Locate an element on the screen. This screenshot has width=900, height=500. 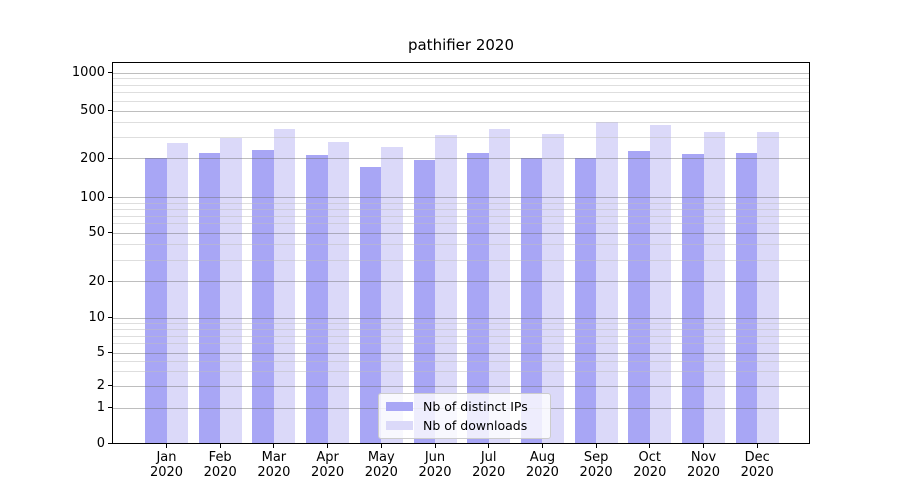
legend-item-downloads: Nb of downloads is located at coordinates (468, 425).